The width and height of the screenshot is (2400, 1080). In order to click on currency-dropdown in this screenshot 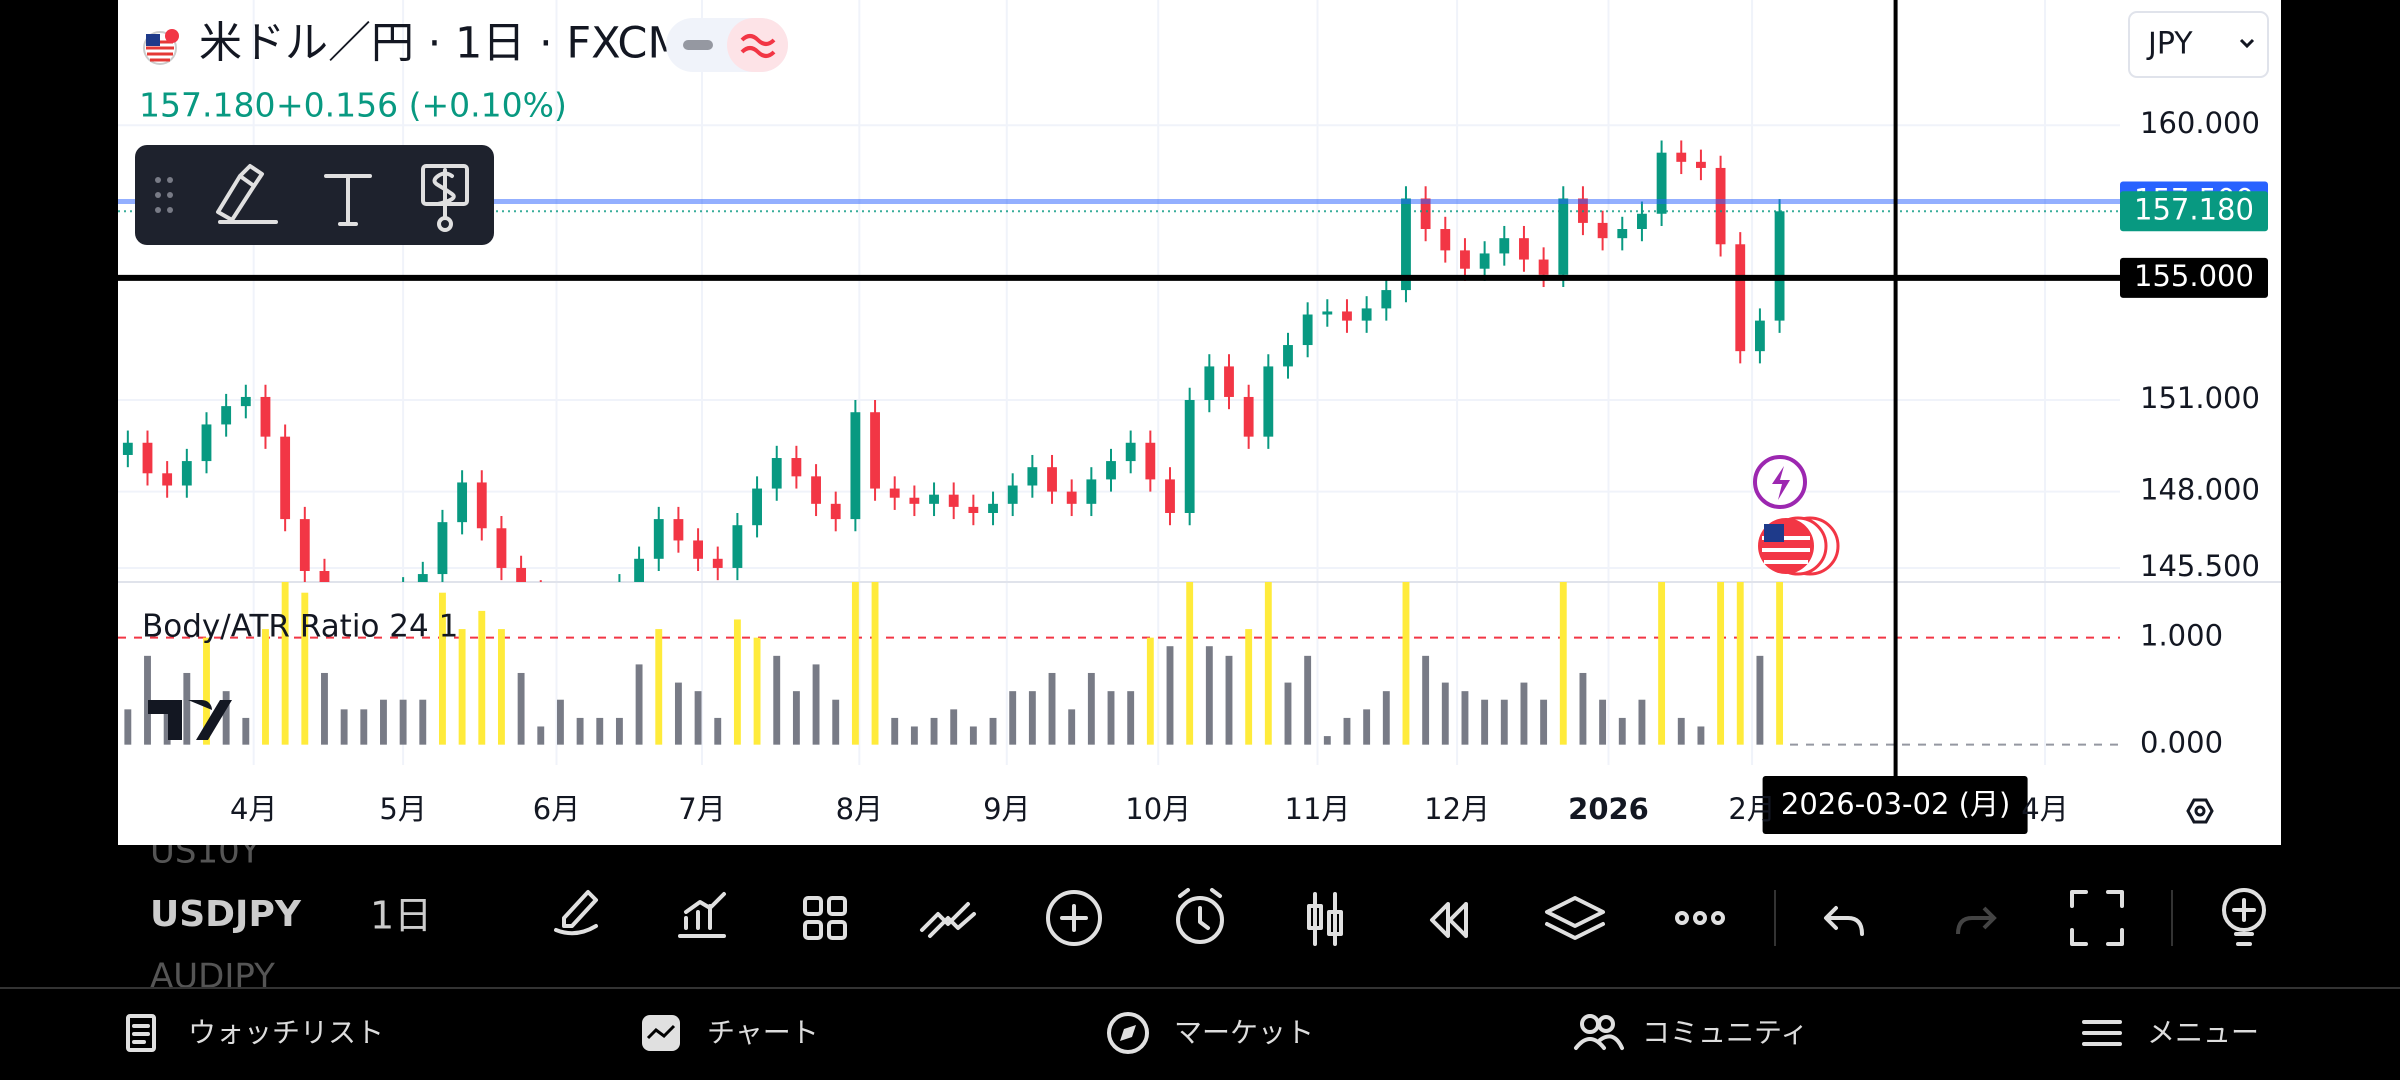, I will do `click(2198, 44)`.